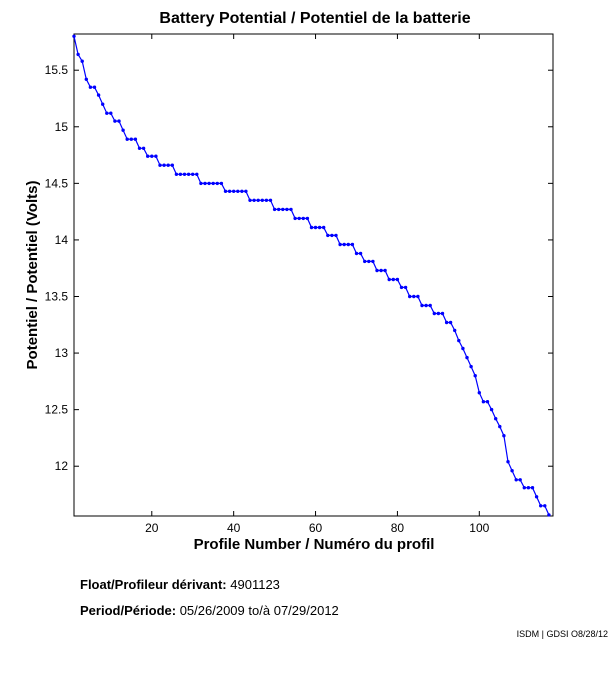 The image size is (611, 675). What do you see at coordinates (128, 610) in the screenshot?
I see `period-label: Period/Période:` at bounding box center [128, 610].